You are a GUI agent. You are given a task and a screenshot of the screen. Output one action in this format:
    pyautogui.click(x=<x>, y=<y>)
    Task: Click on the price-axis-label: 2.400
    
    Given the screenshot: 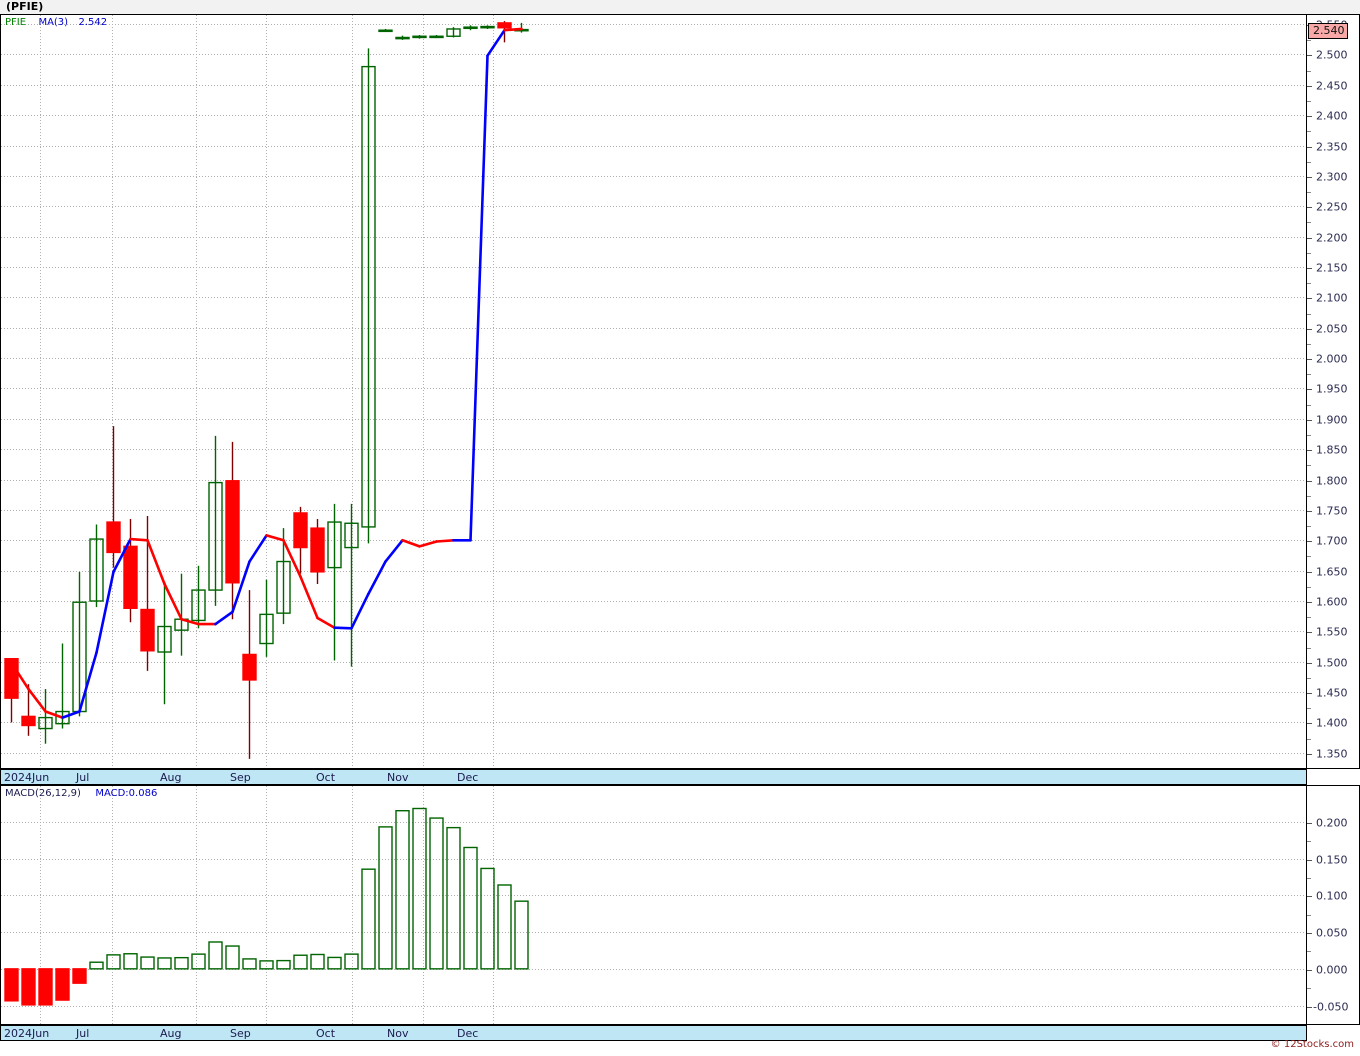 What is the action you would take?
    pyautogui.click(x=1332, y=116)
    